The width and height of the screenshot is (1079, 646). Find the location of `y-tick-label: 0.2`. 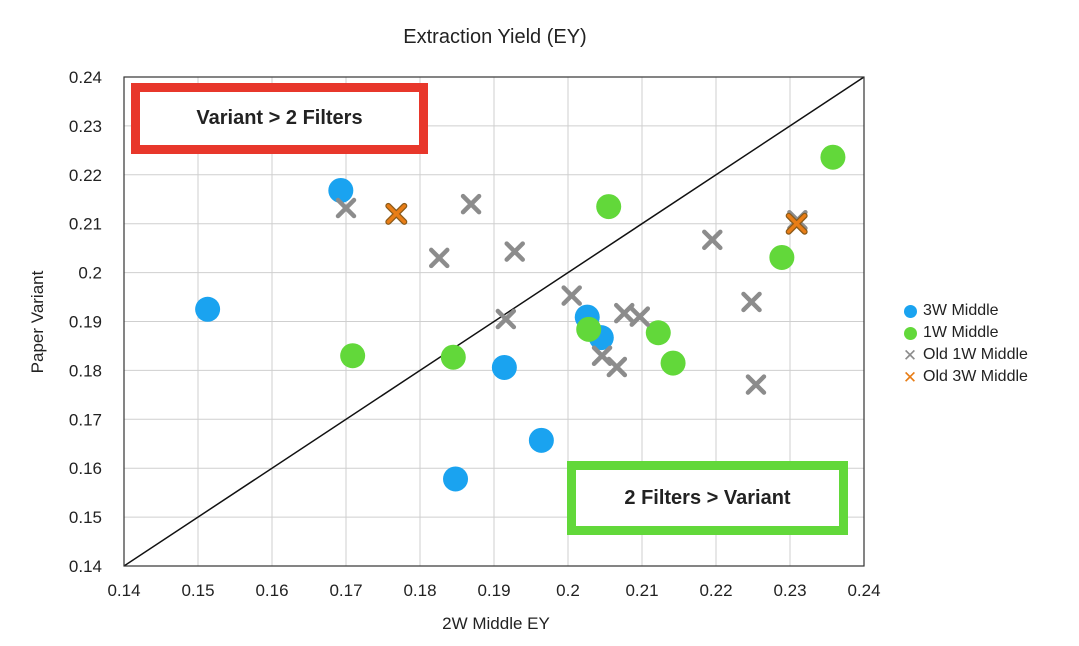

y-tick-label: 0.2 is located at coordinates (90, 273).